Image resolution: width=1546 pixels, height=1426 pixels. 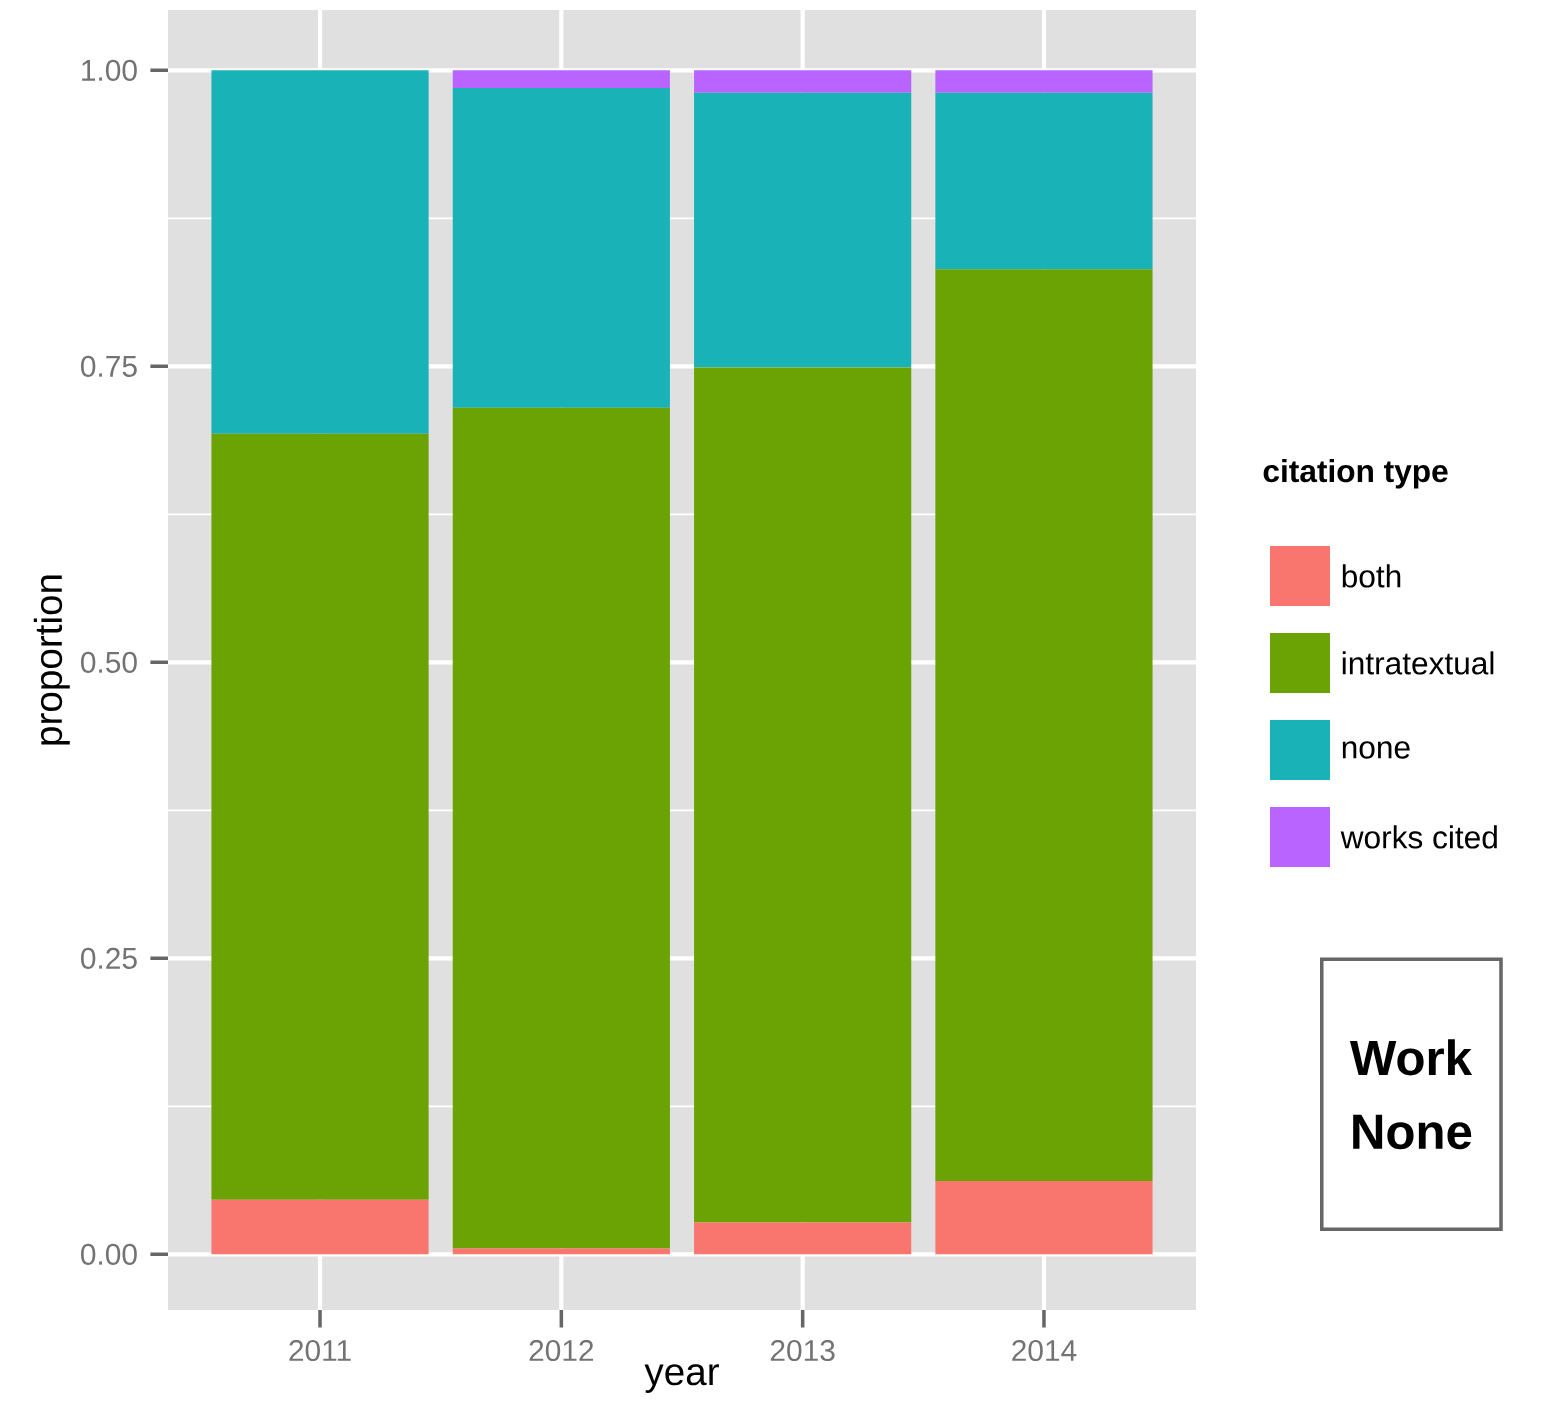 What do you see at coordinates (51, 660) in the screenshot?
I see `y-axis-title: proportion` at bounding box center [51, 660].